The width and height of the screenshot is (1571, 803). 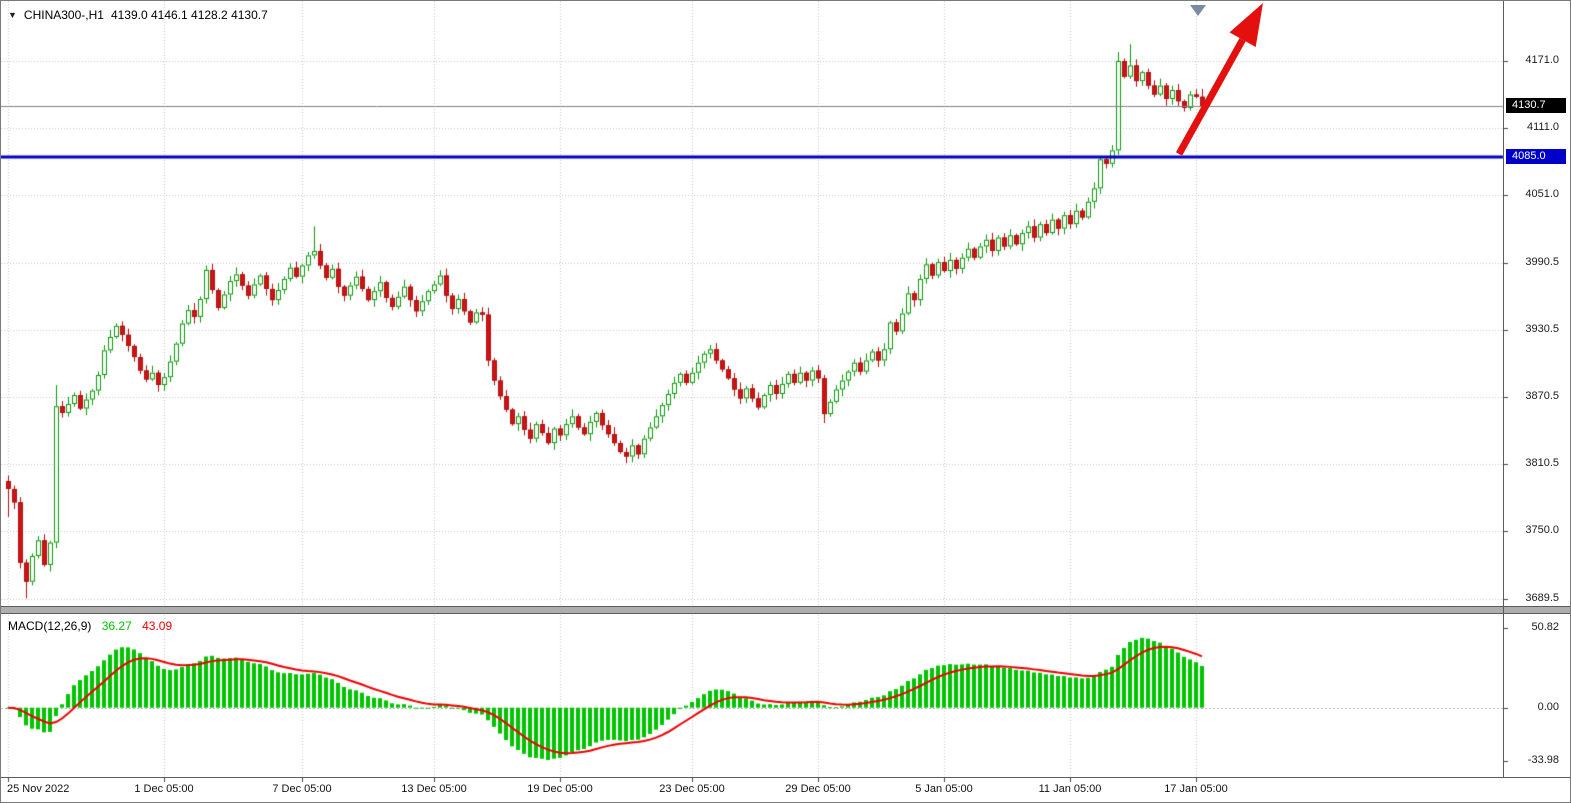 What do you see at coordinates (50, 626) in the screenshot?
I see `macd-name: MACD(12,26,9)` at bounding box center [50, 626].